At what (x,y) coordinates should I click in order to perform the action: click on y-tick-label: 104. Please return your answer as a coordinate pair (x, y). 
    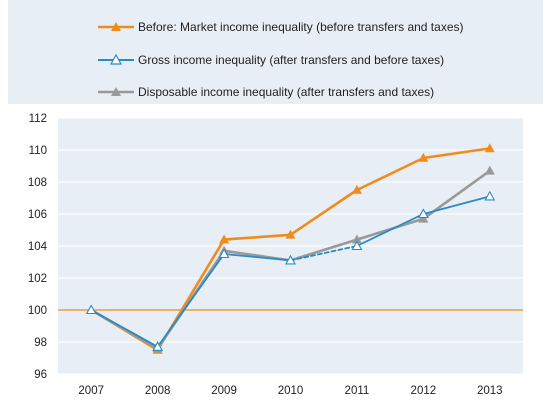
    Looking at the image, I should click on (38, 247).